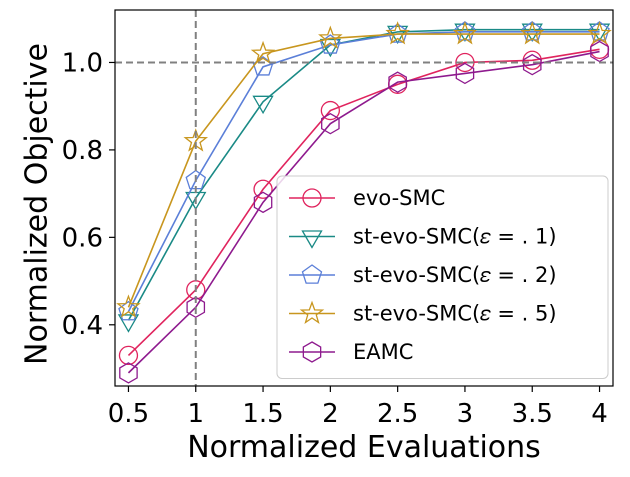  Describe the element at coordinates (262, 414) in the screenshot. I see `x-tick-label: 1.5` at that location.